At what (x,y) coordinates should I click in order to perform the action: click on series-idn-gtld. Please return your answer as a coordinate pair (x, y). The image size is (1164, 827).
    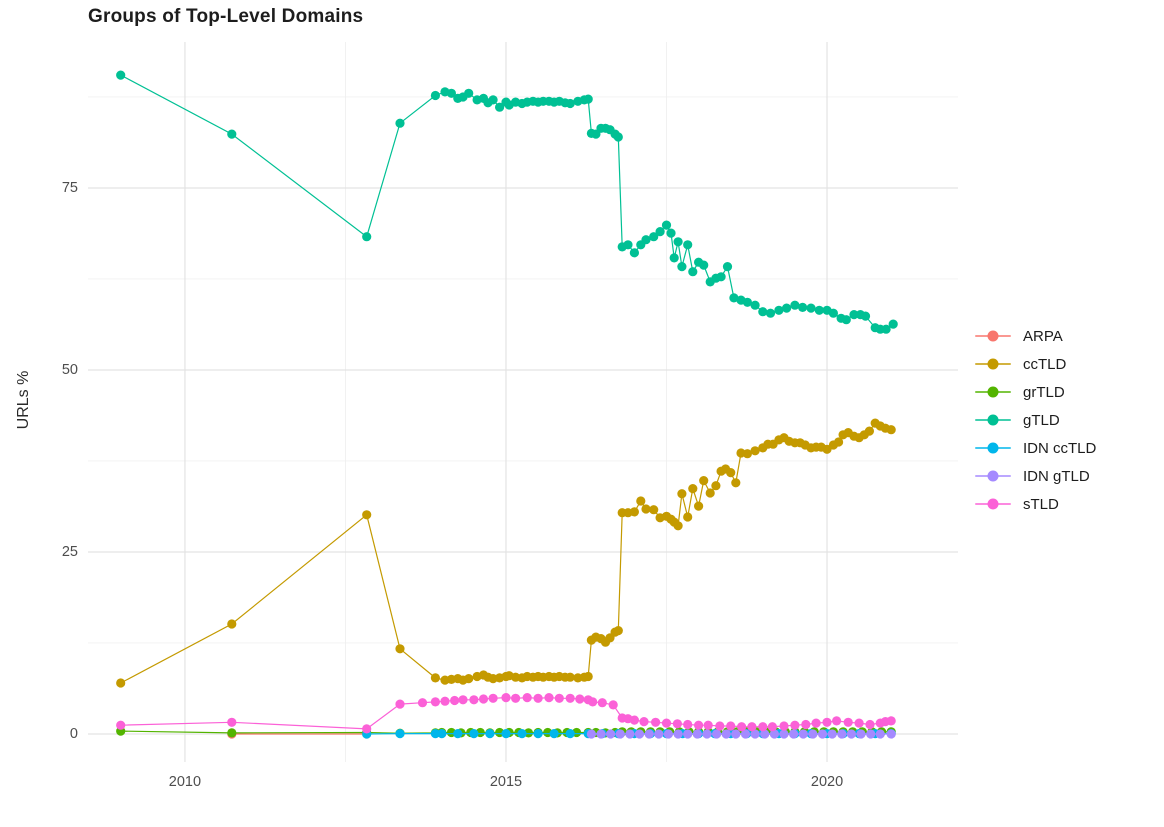
    Looking at the image, I should click on (741, 734).